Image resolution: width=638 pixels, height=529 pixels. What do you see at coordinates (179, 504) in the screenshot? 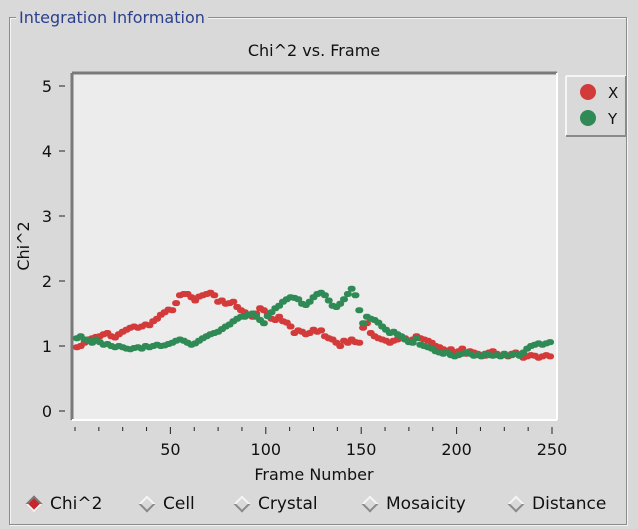
I see `radio-label: Cell` at bounding box center [179, 504].